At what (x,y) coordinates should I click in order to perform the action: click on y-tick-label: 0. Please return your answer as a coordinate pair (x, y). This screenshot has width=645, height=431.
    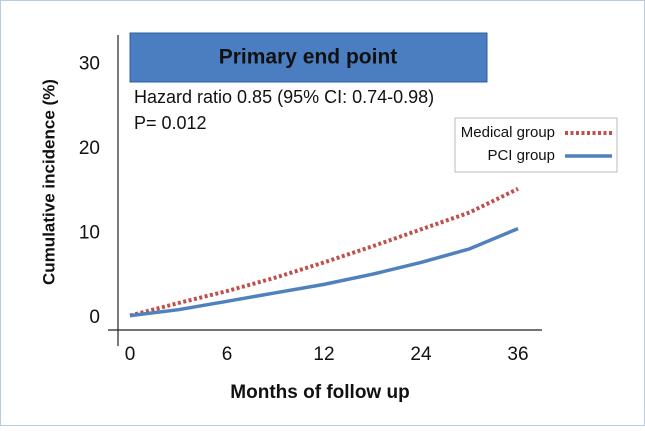
    Looking at the image, I should click on (94, 317).